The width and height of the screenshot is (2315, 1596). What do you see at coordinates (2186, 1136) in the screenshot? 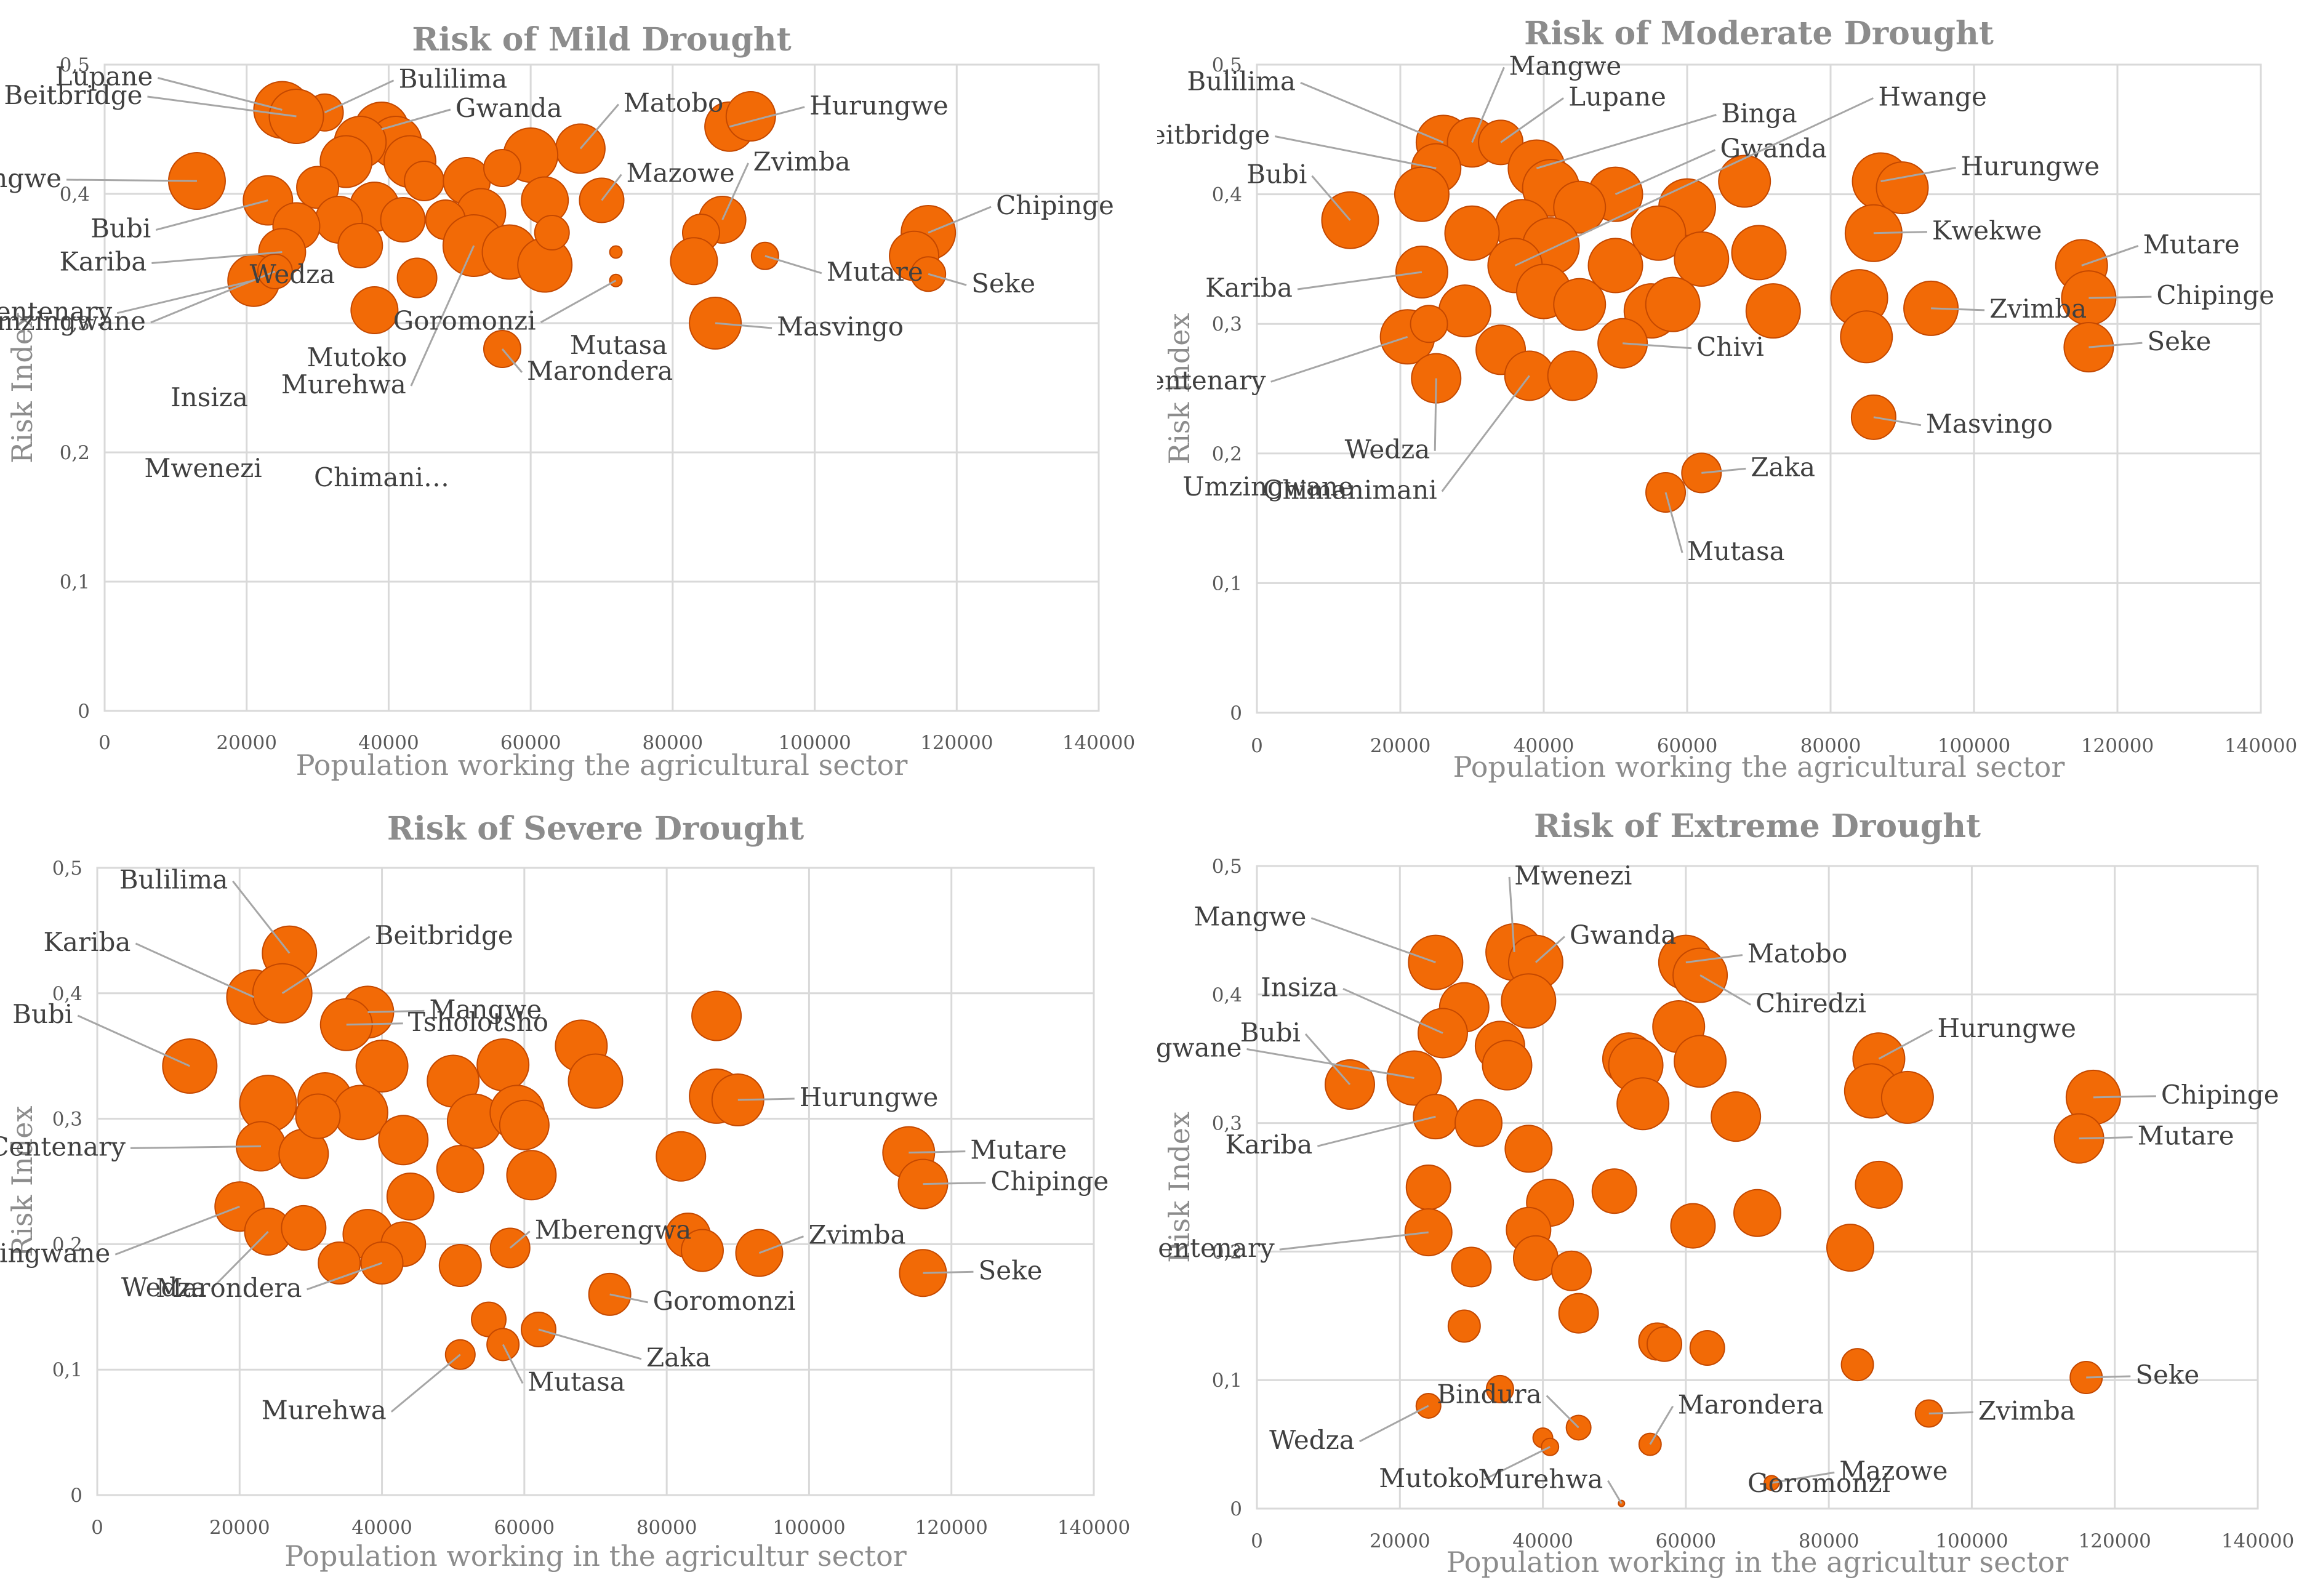
I see `data-label-mutare: Mutare` at bounding box center [2186, 1136].